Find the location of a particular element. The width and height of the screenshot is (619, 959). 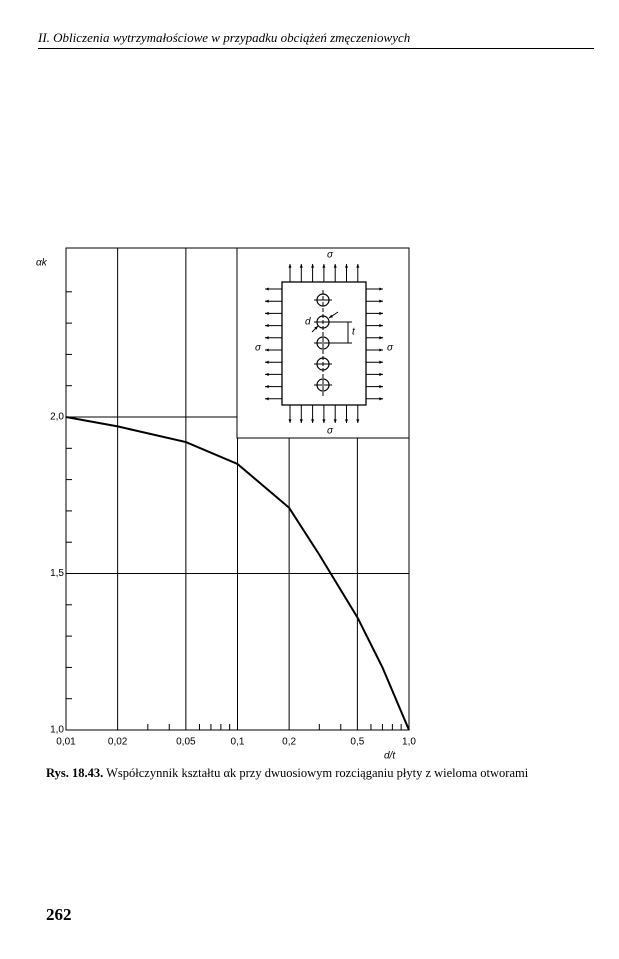

x-axis-label: d/t is located at coordinates (390, 756).